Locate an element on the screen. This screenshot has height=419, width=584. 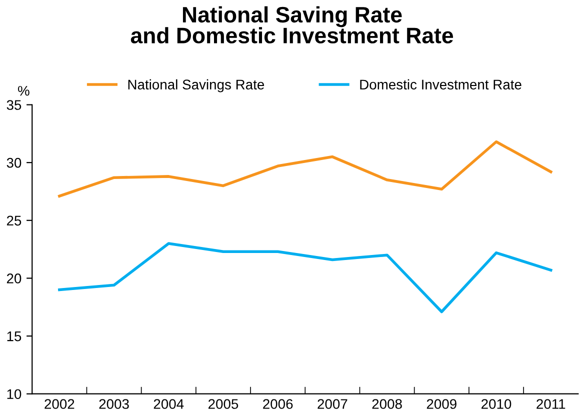
legend-label: Domestic Investment Rate is located at coordinates (441, 84).